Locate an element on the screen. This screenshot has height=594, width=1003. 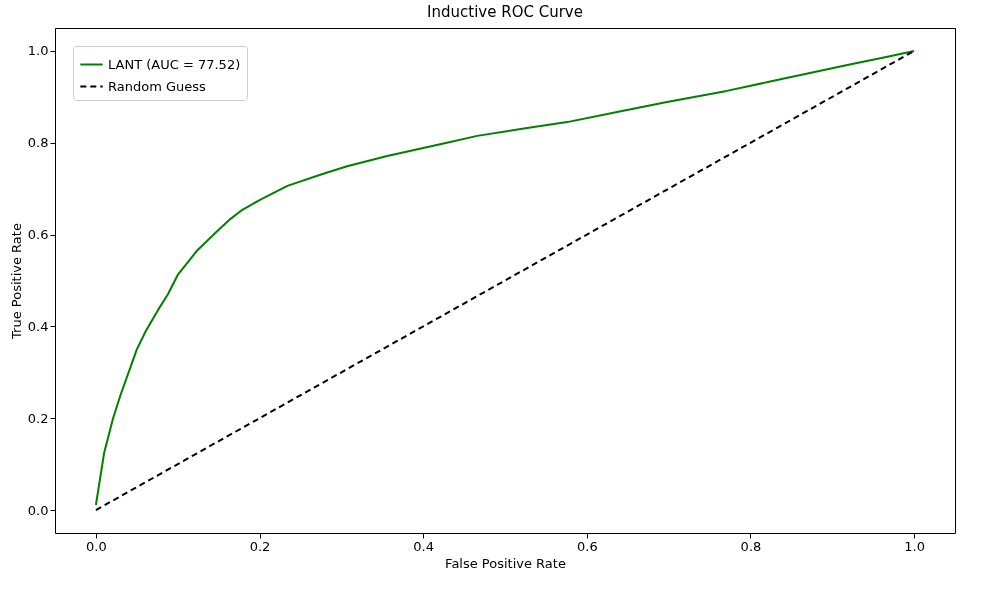
y-tick-label: 0.4 is located at coordinates (38, 326).